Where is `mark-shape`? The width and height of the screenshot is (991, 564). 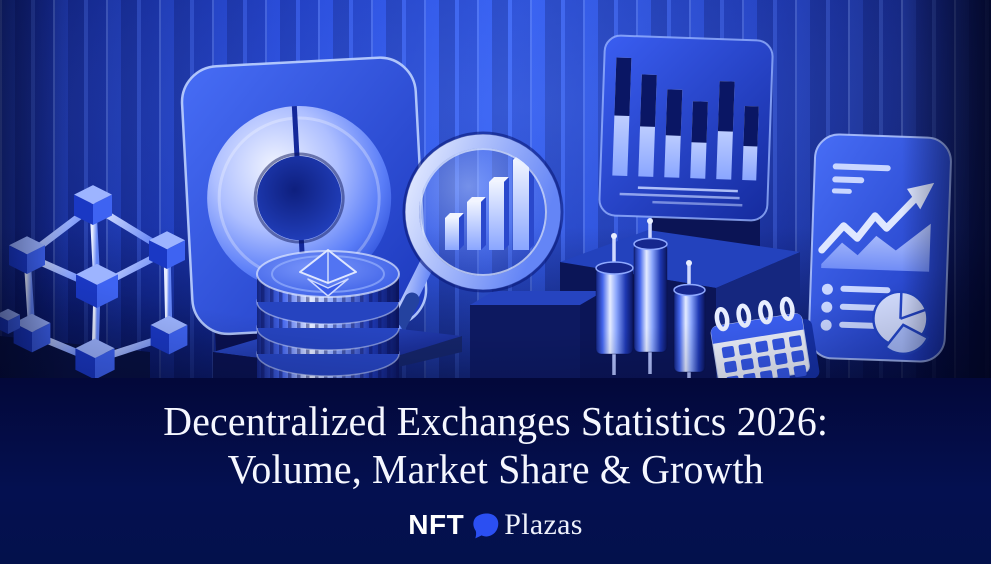 mark-shape is located at coordinates (486, 526).